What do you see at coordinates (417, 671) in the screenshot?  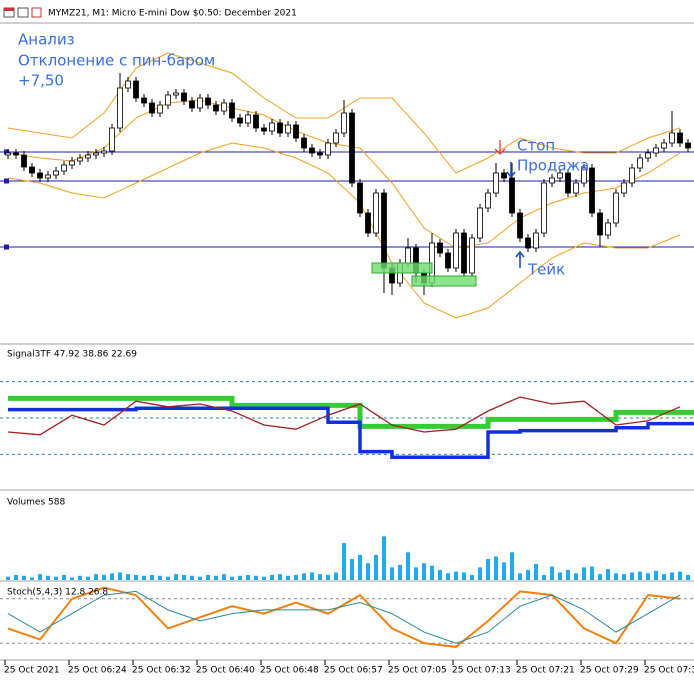 I see `time-label: 25 Oct 07:05` at bounding box center [417, 671].